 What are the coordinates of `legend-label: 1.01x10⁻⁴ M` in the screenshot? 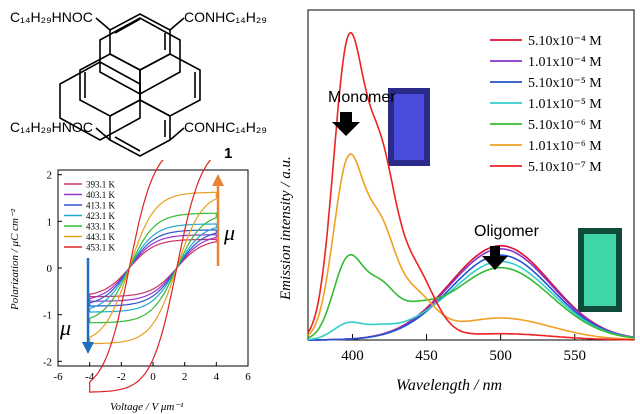 It's located at (565, 62).